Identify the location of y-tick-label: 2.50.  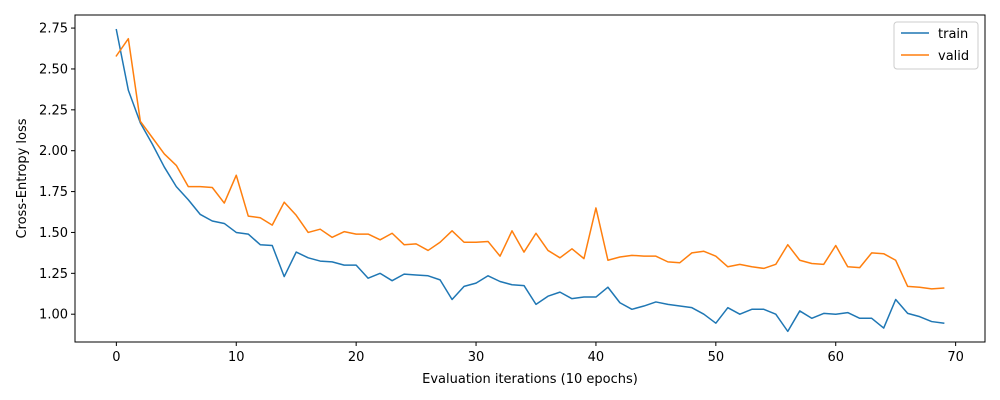
(53, 69).